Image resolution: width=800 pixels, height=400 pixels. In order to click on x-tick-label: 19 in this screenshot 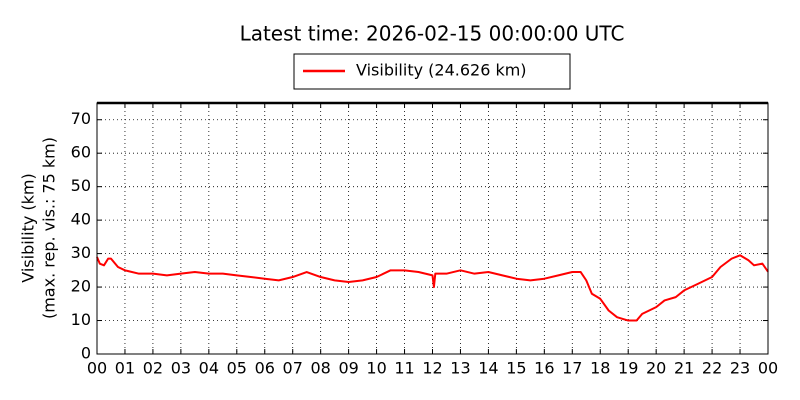, I will do `click(628, 368)`.